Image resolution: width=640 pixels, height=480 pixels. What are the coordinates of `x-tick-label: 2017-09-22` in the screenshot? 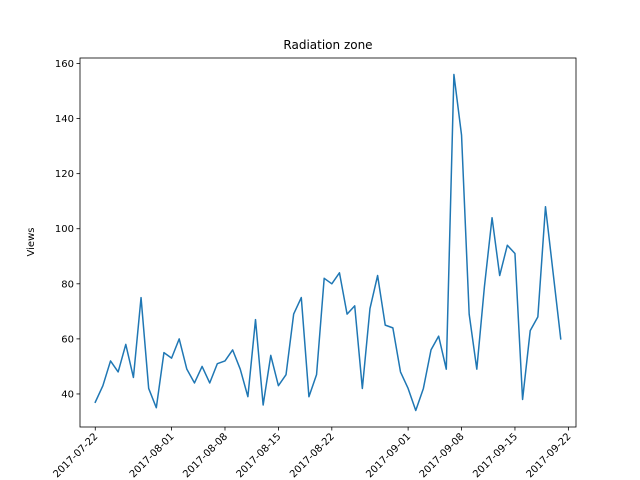 It's located at (549, 455).